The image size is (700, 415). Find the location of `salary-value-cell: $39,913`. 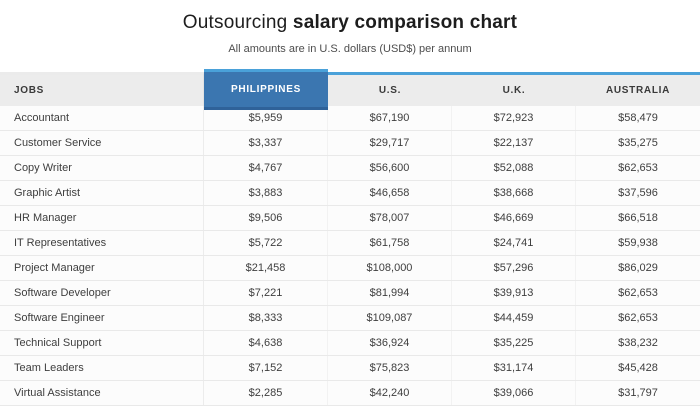

salary-value-cell: $39,913 is located at coordinates (514, 293).